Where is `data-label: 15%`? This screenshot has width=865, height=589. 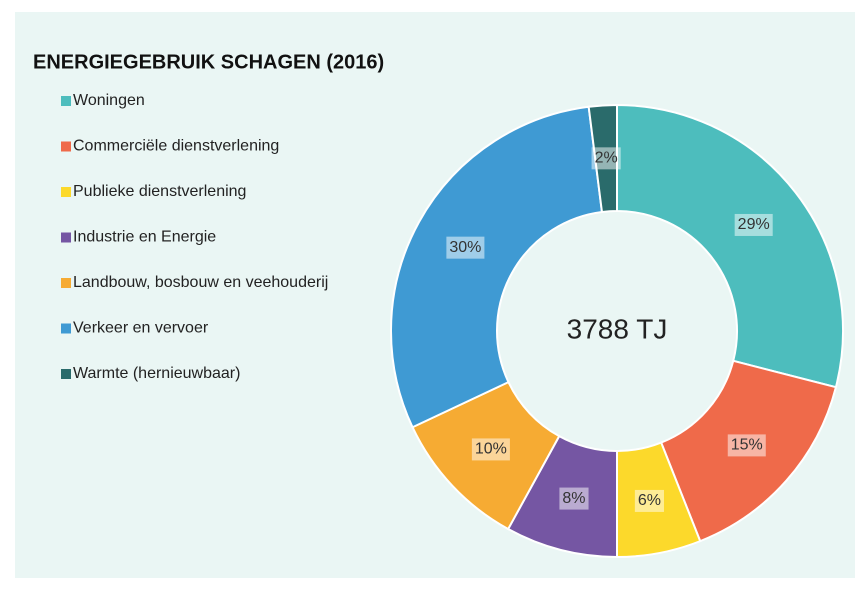
data-label: 15% is located at coordinates (747, 445).